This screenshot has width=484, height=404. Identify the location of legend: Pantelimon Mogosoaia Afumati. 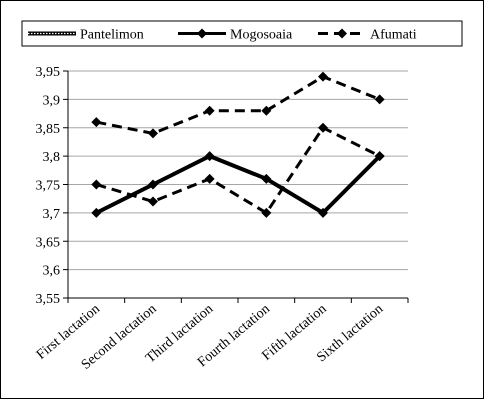
(242, 33).